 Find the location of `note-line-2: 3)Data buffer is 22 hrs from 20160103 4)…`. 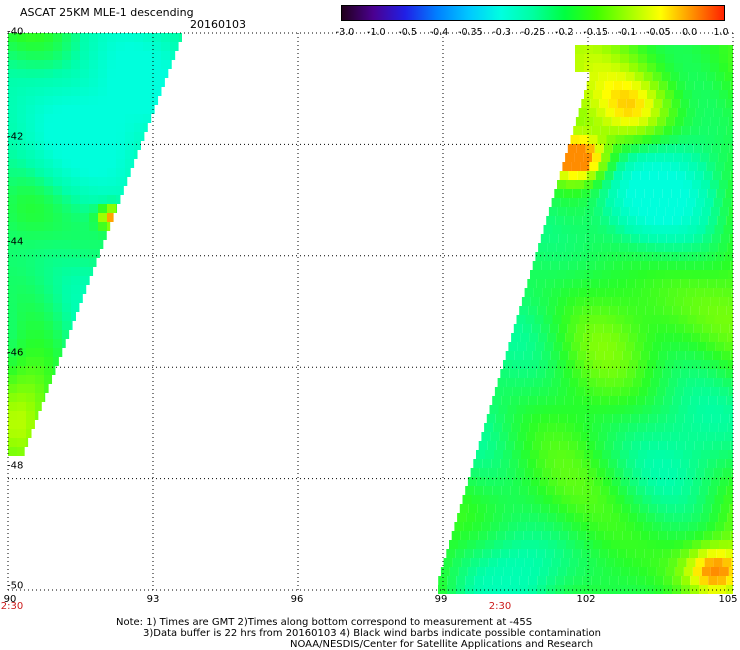

note-line-2: 3)Data buffer is 22 hrs from 20160103 4)… is located at coordinates (372, 633).